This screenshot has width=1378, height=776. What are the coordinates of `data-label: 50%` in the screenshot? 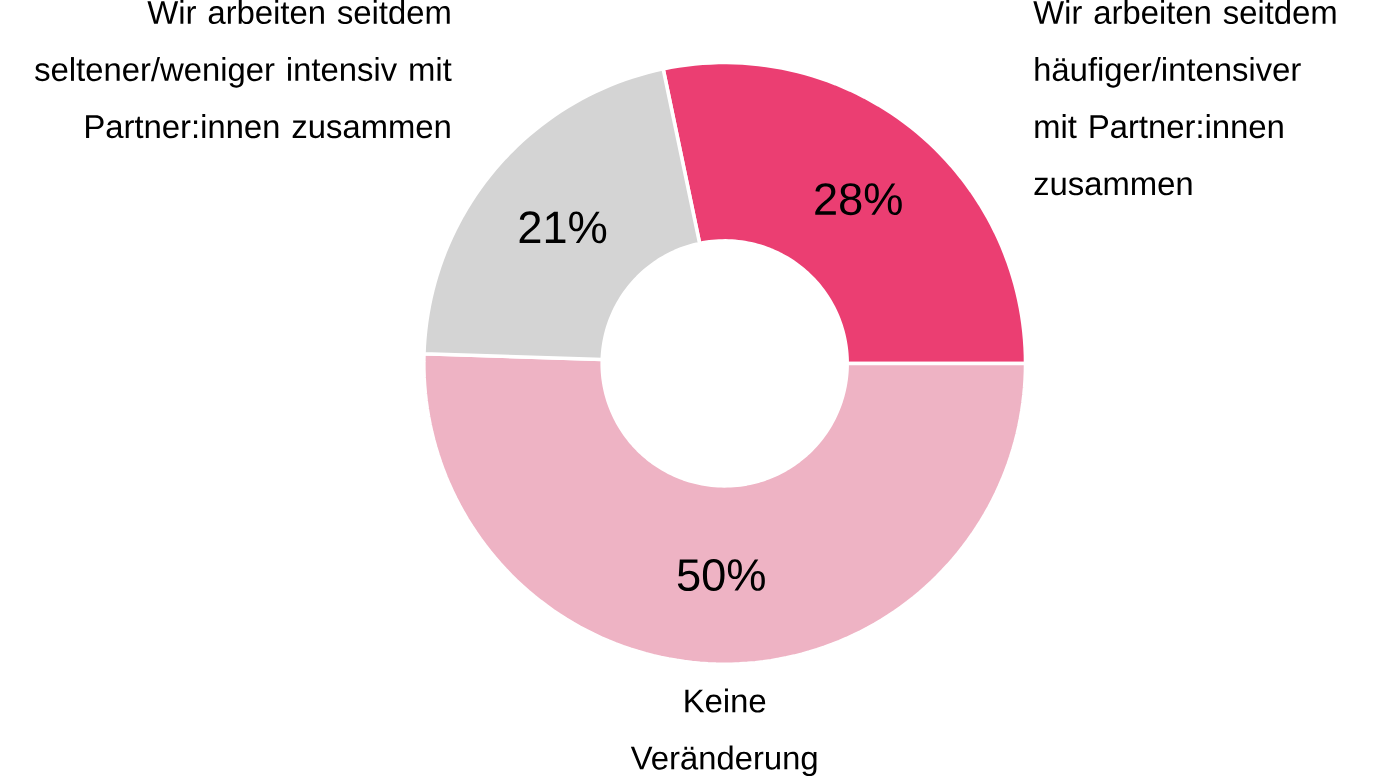 It's located at (721, 574).